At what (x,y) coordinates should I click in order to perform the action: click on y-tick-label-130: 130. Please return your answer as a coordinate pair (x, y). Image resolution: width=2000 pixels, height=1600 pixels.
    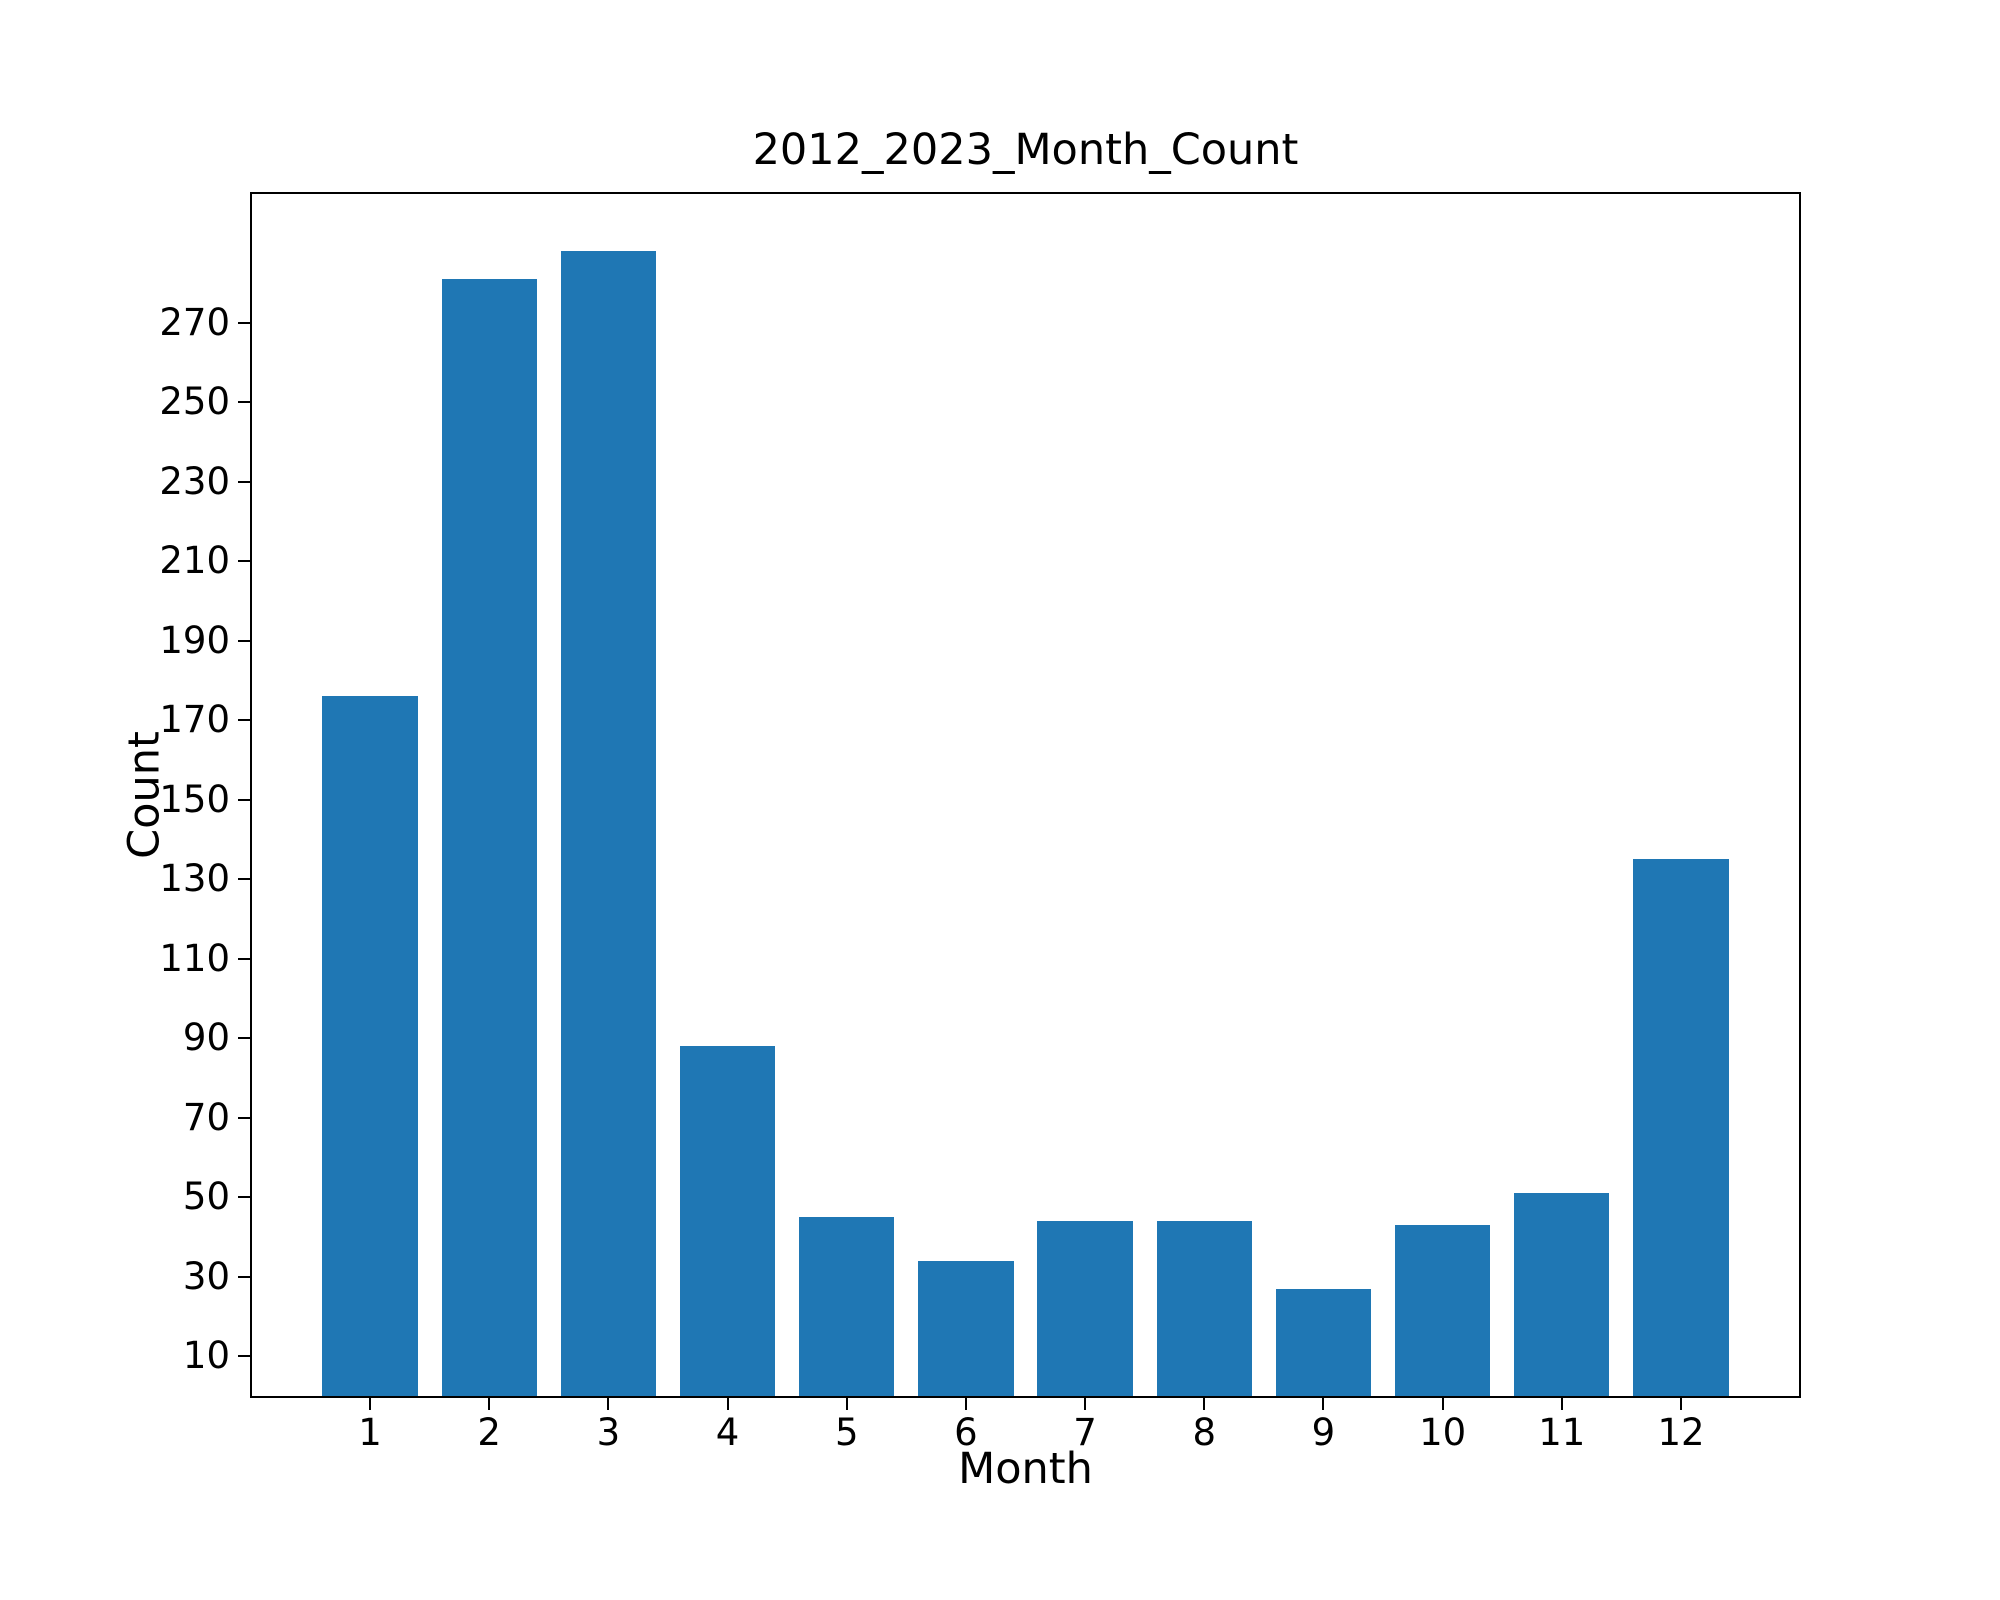
    Looking at the image, I should click on (194, 879).